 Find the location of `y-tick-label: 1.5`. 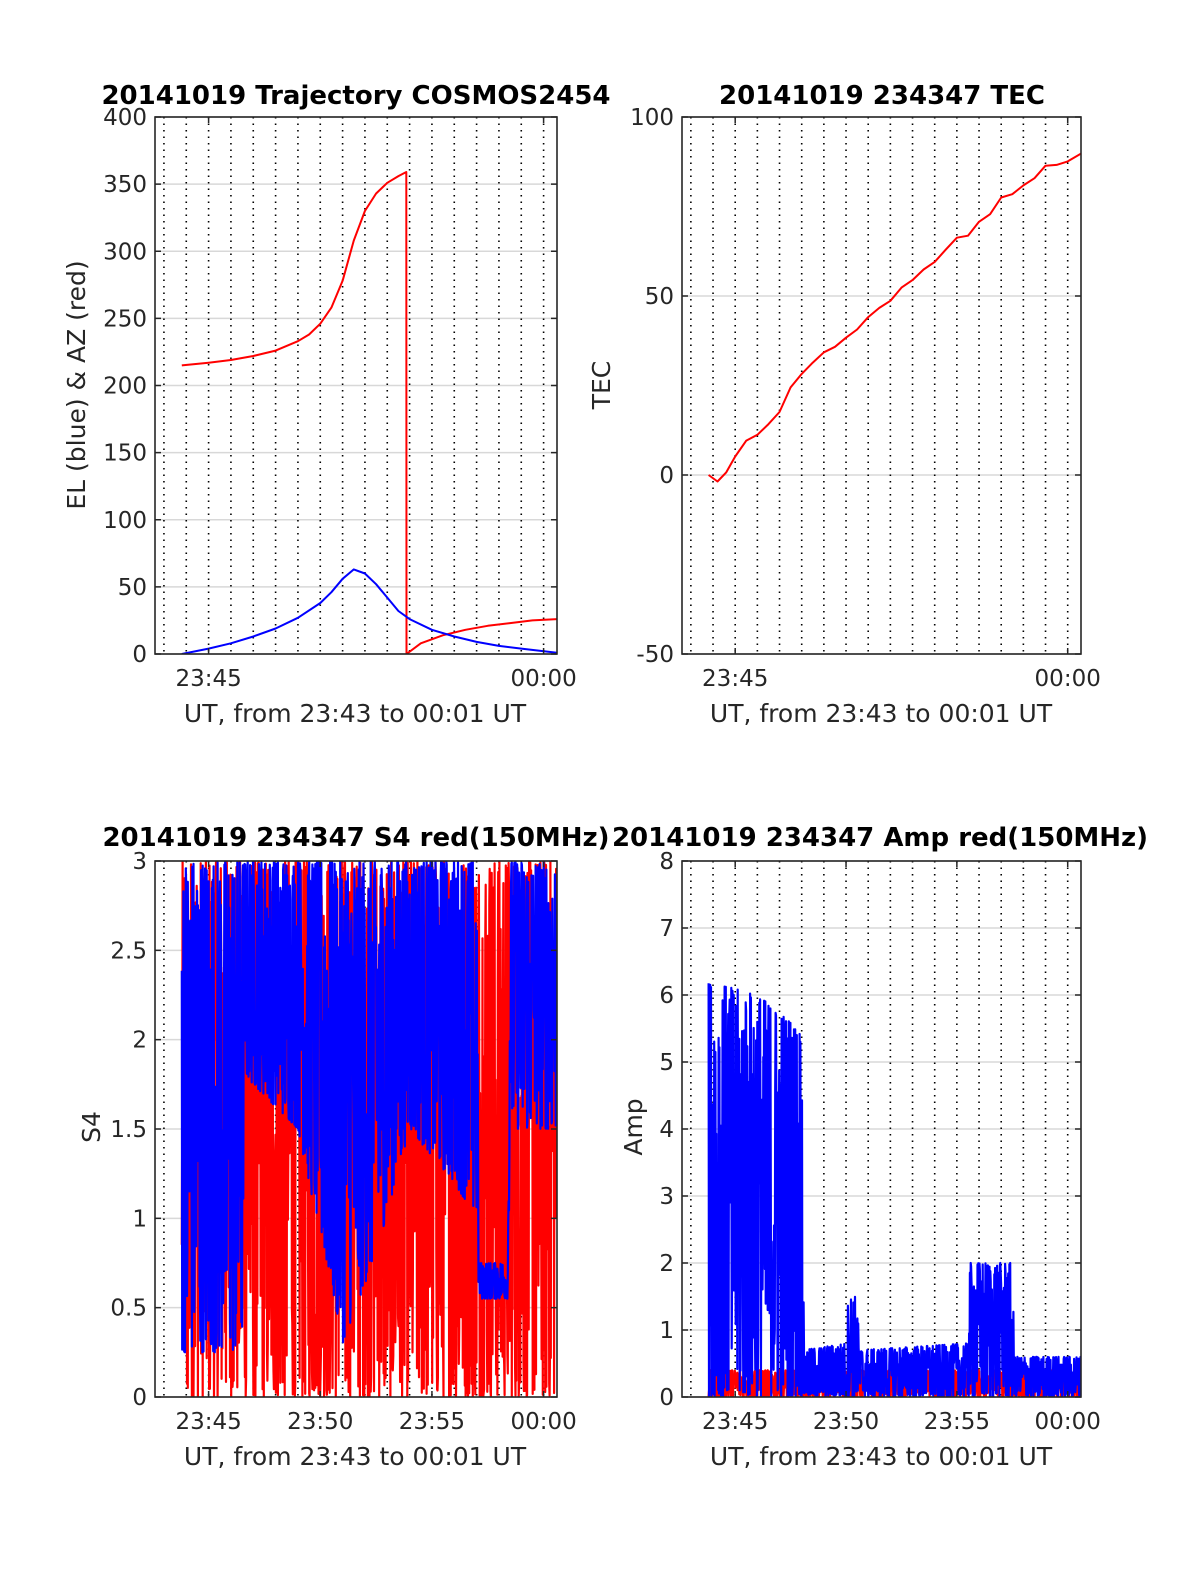

y-tick-label: 1.5 is located at coordinates (128, 1130).